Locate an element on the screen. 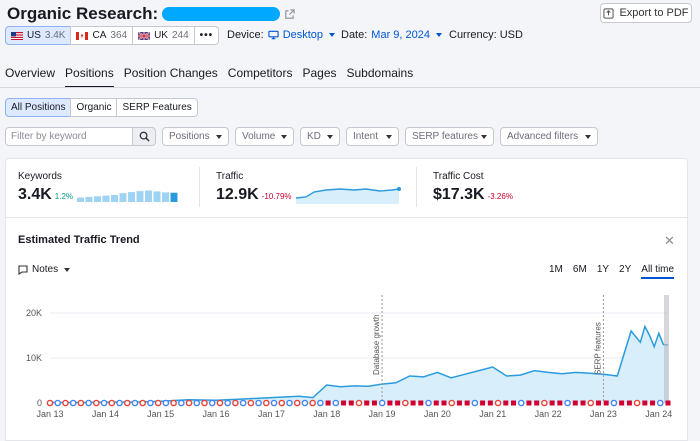  date-value: Mar 9, 2024 is located at coordinates (400, 35).